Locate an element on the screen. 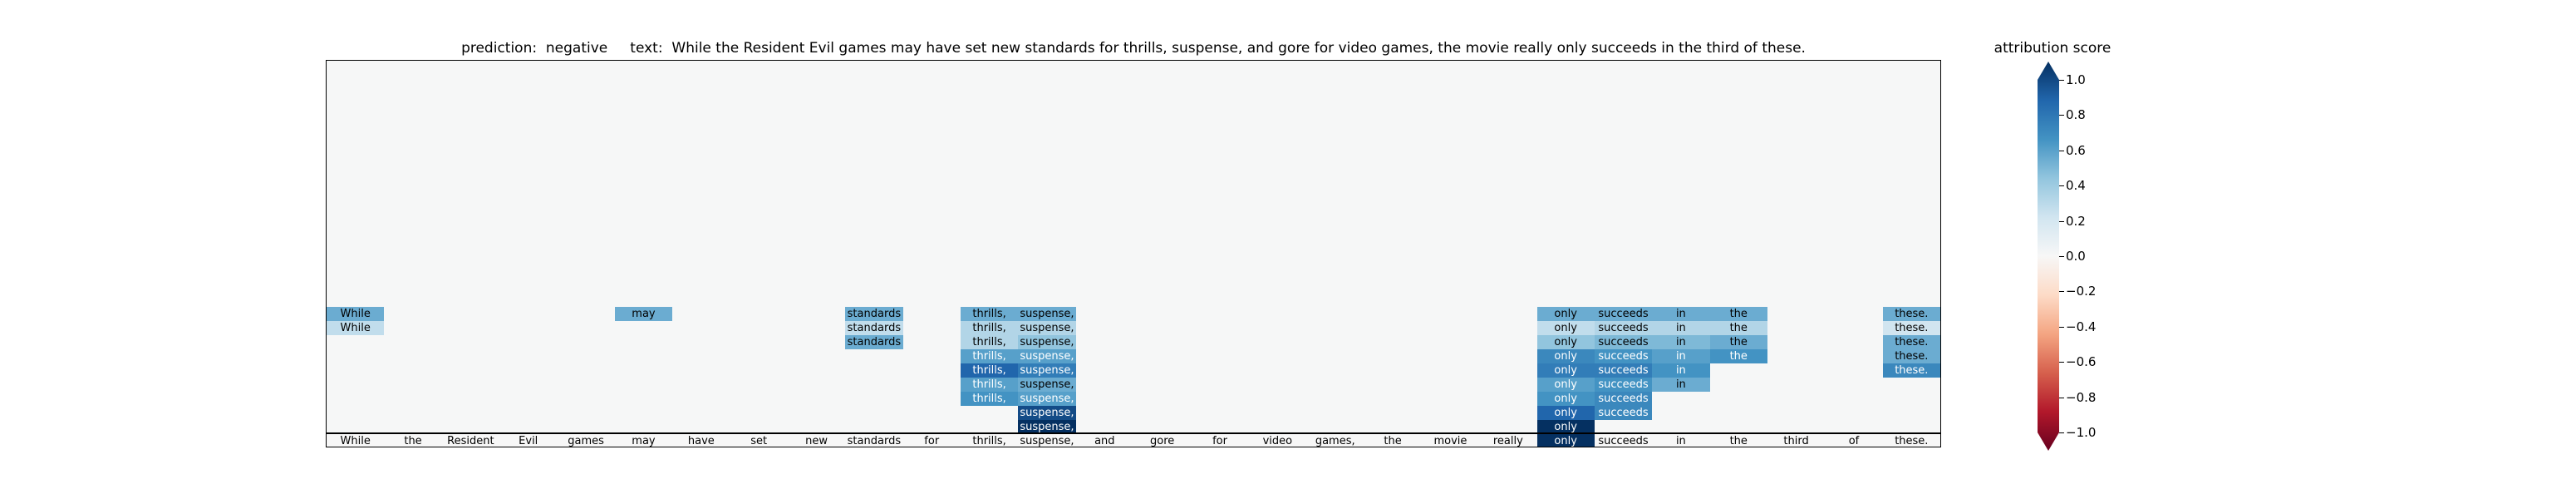 This screenshot has height=499, width=2576. token-label: Evil is located at coordinates (528, 441).